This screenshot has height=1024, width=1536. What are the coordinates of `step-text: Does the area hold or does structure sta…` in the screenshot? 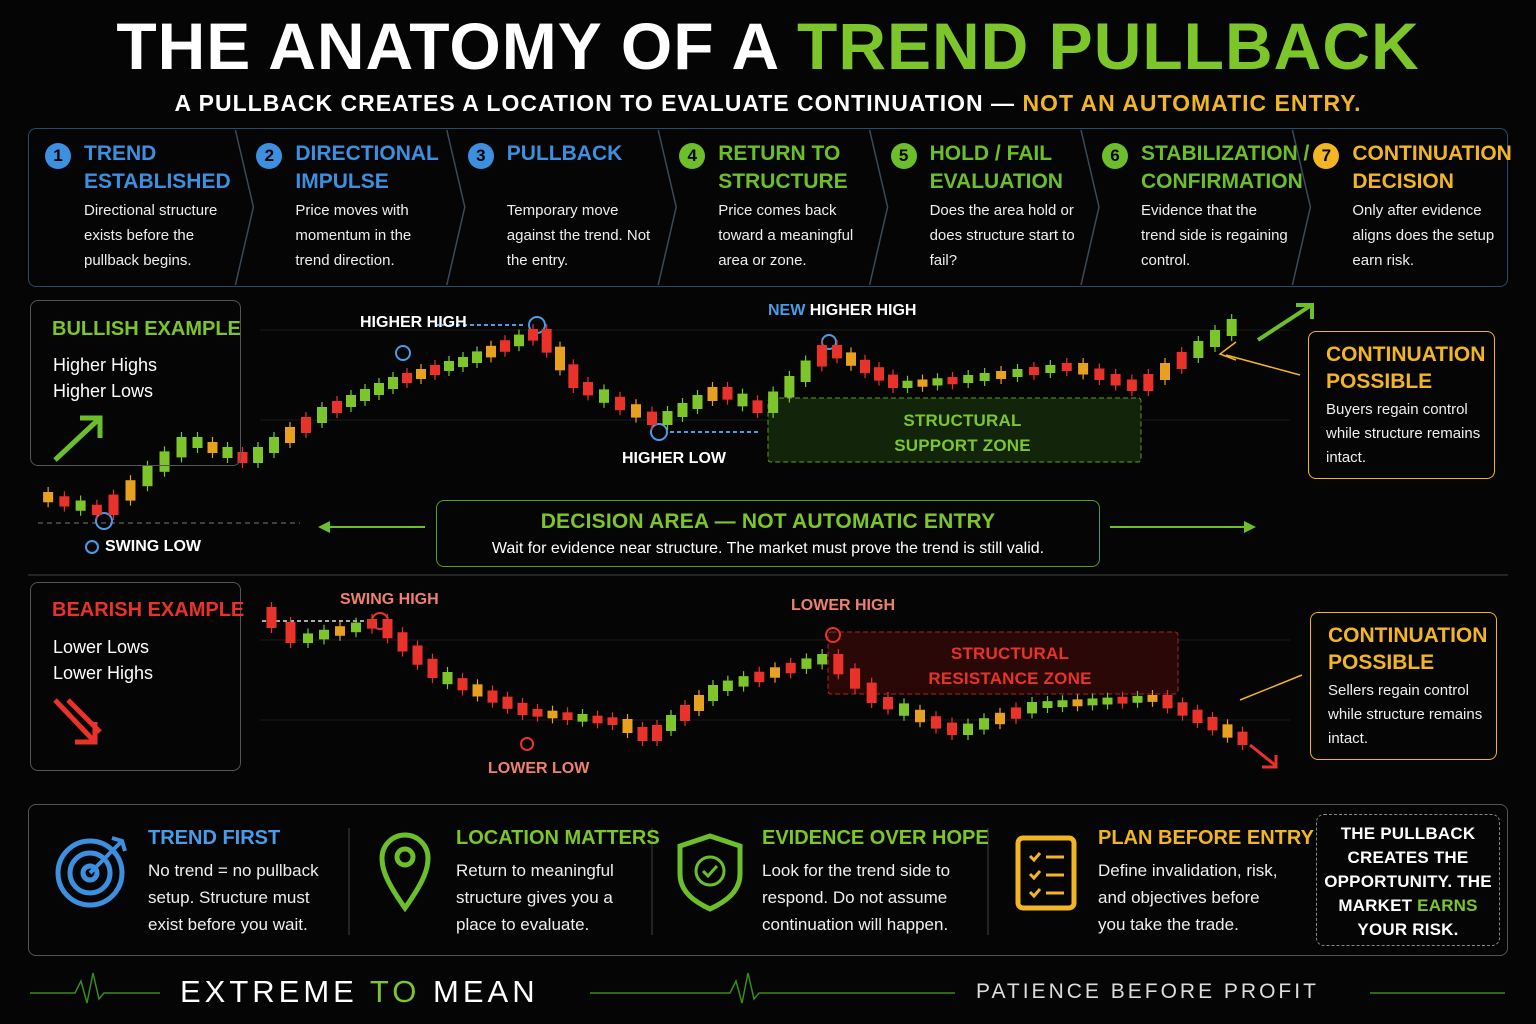 It's located at (1002, 235).